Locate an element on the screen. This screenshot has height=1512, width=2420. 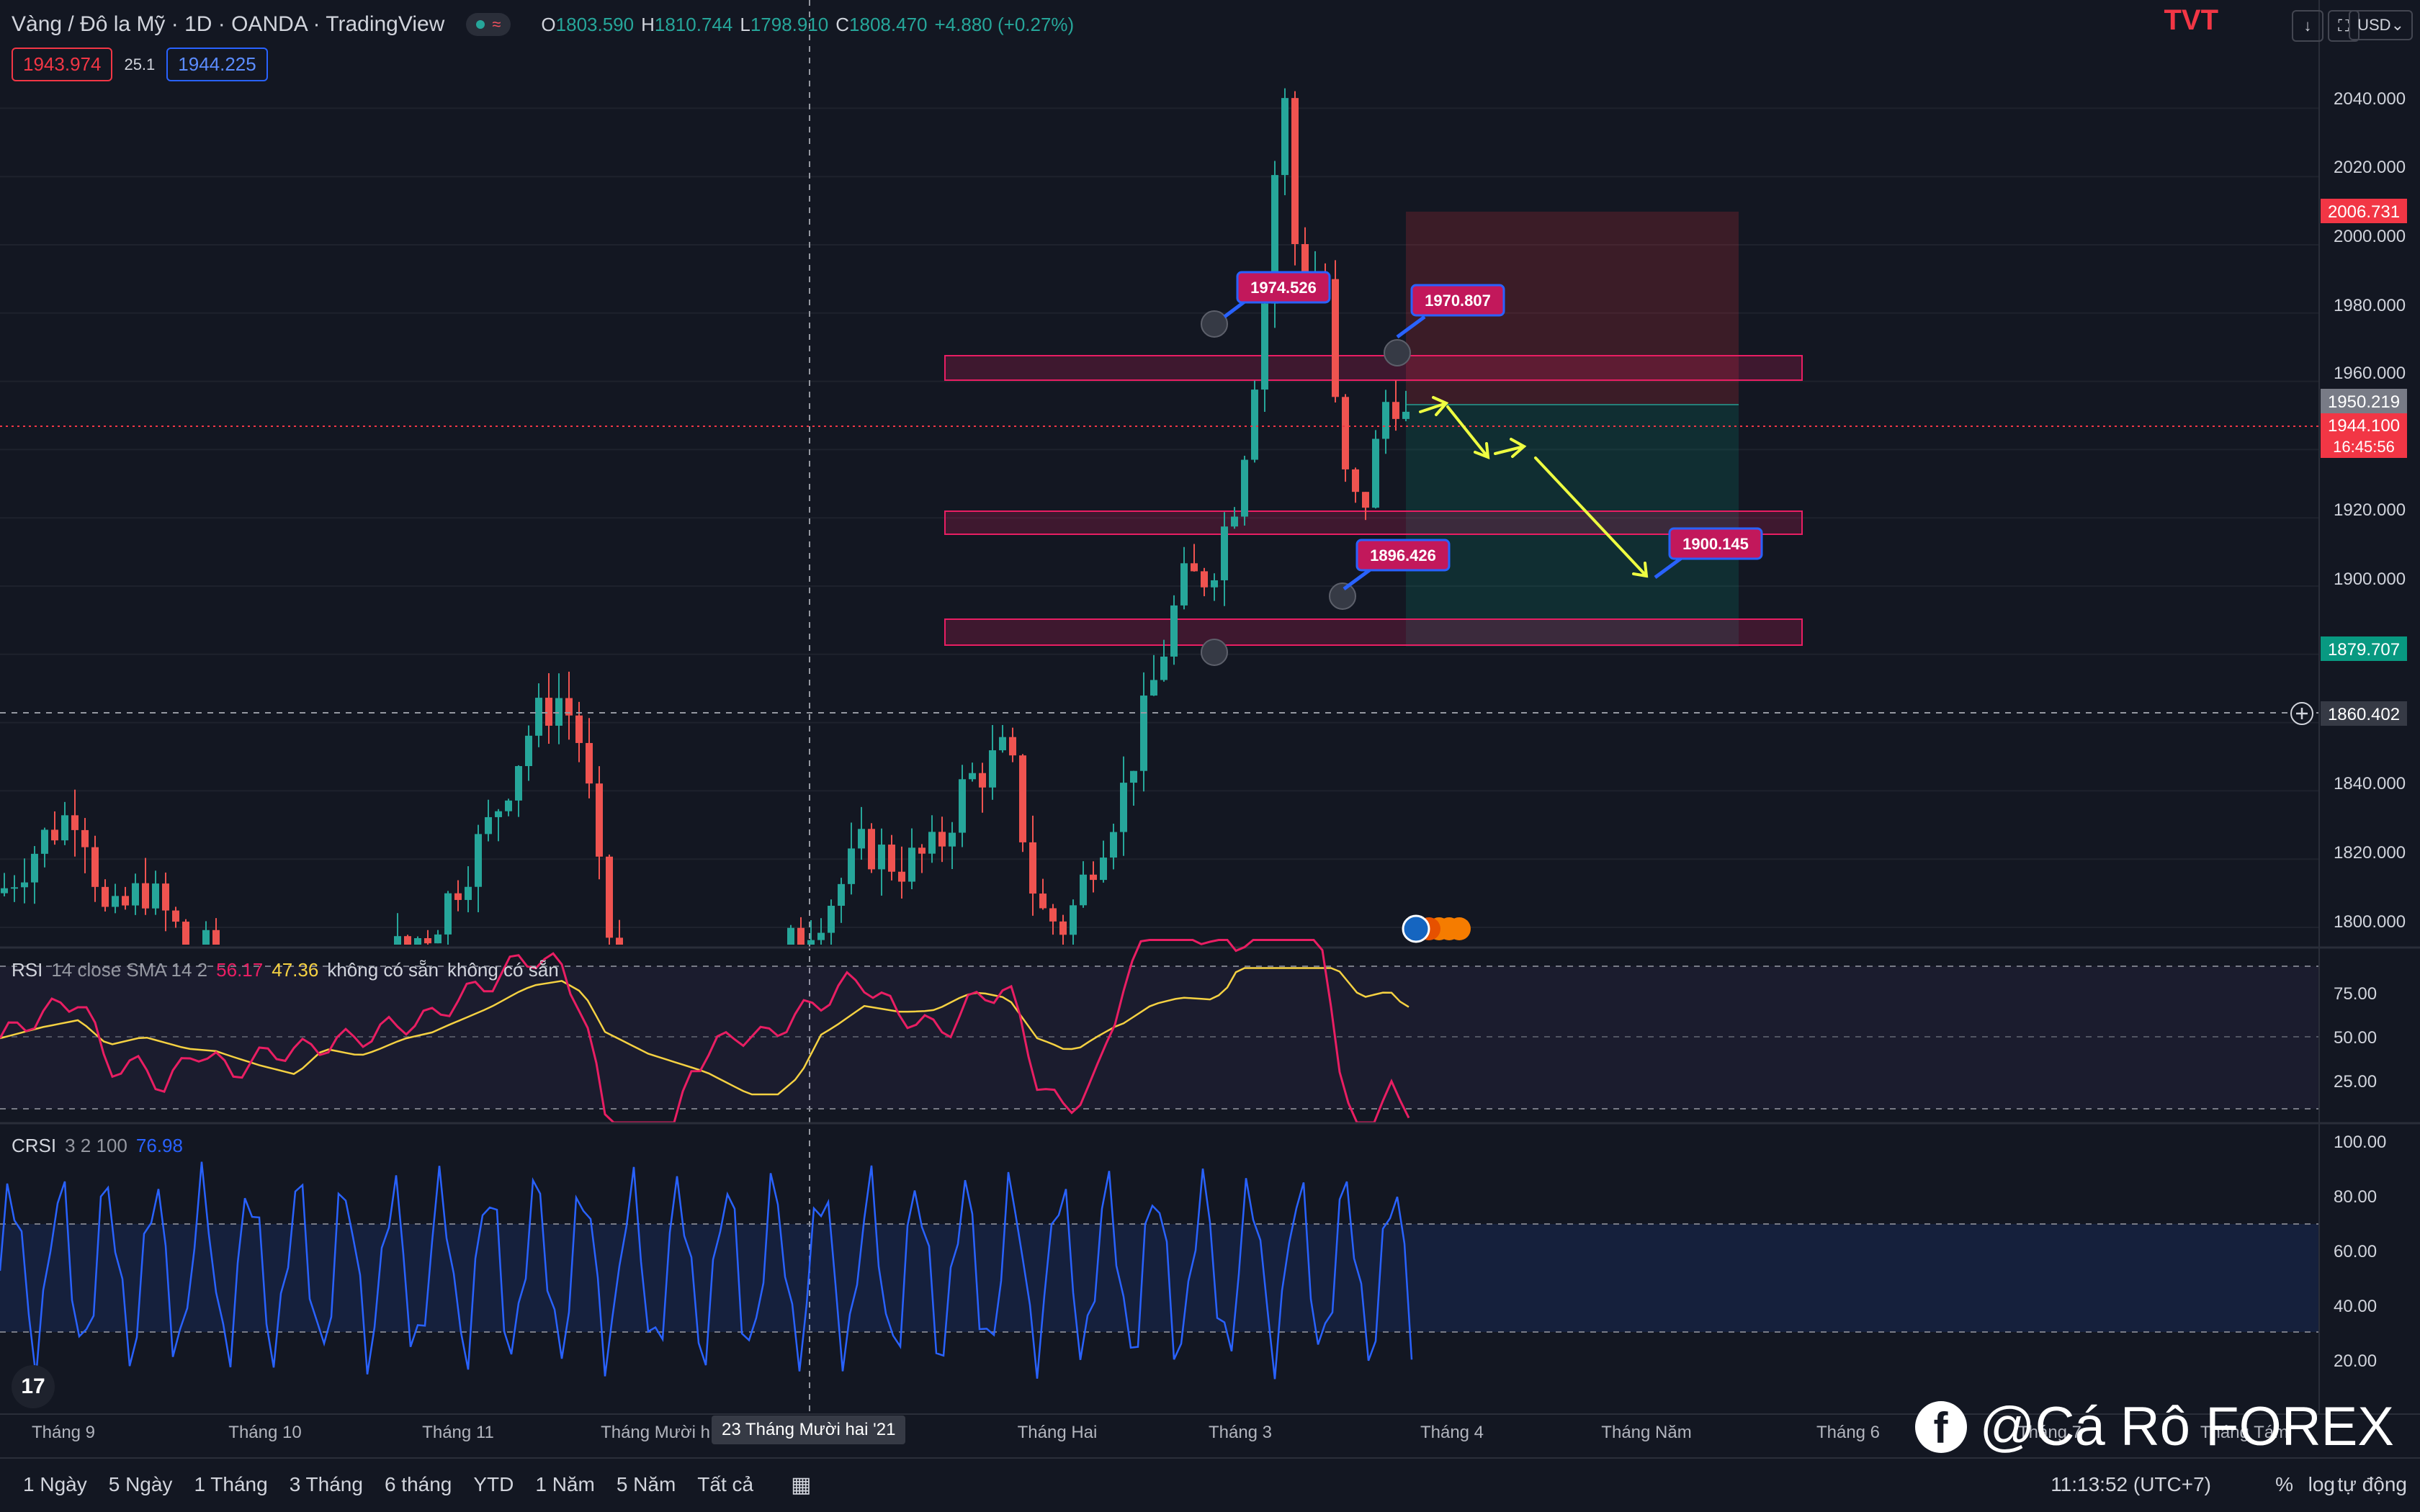
price-tick: 1820.000 is located at coordinates (2370, 853).